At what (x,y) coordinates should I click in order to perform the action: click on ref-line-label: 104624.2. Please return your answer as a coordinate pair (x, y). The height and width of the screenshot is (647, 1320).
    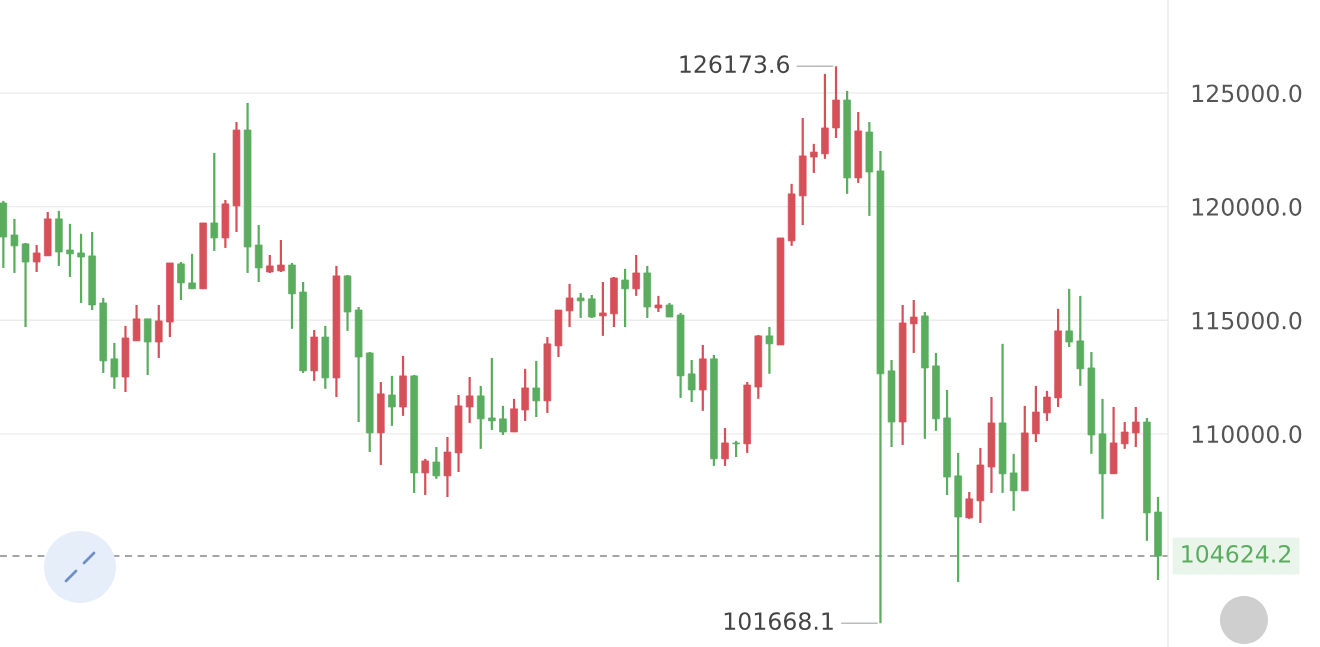
    Looking at the image, I should click on (1236, 553).